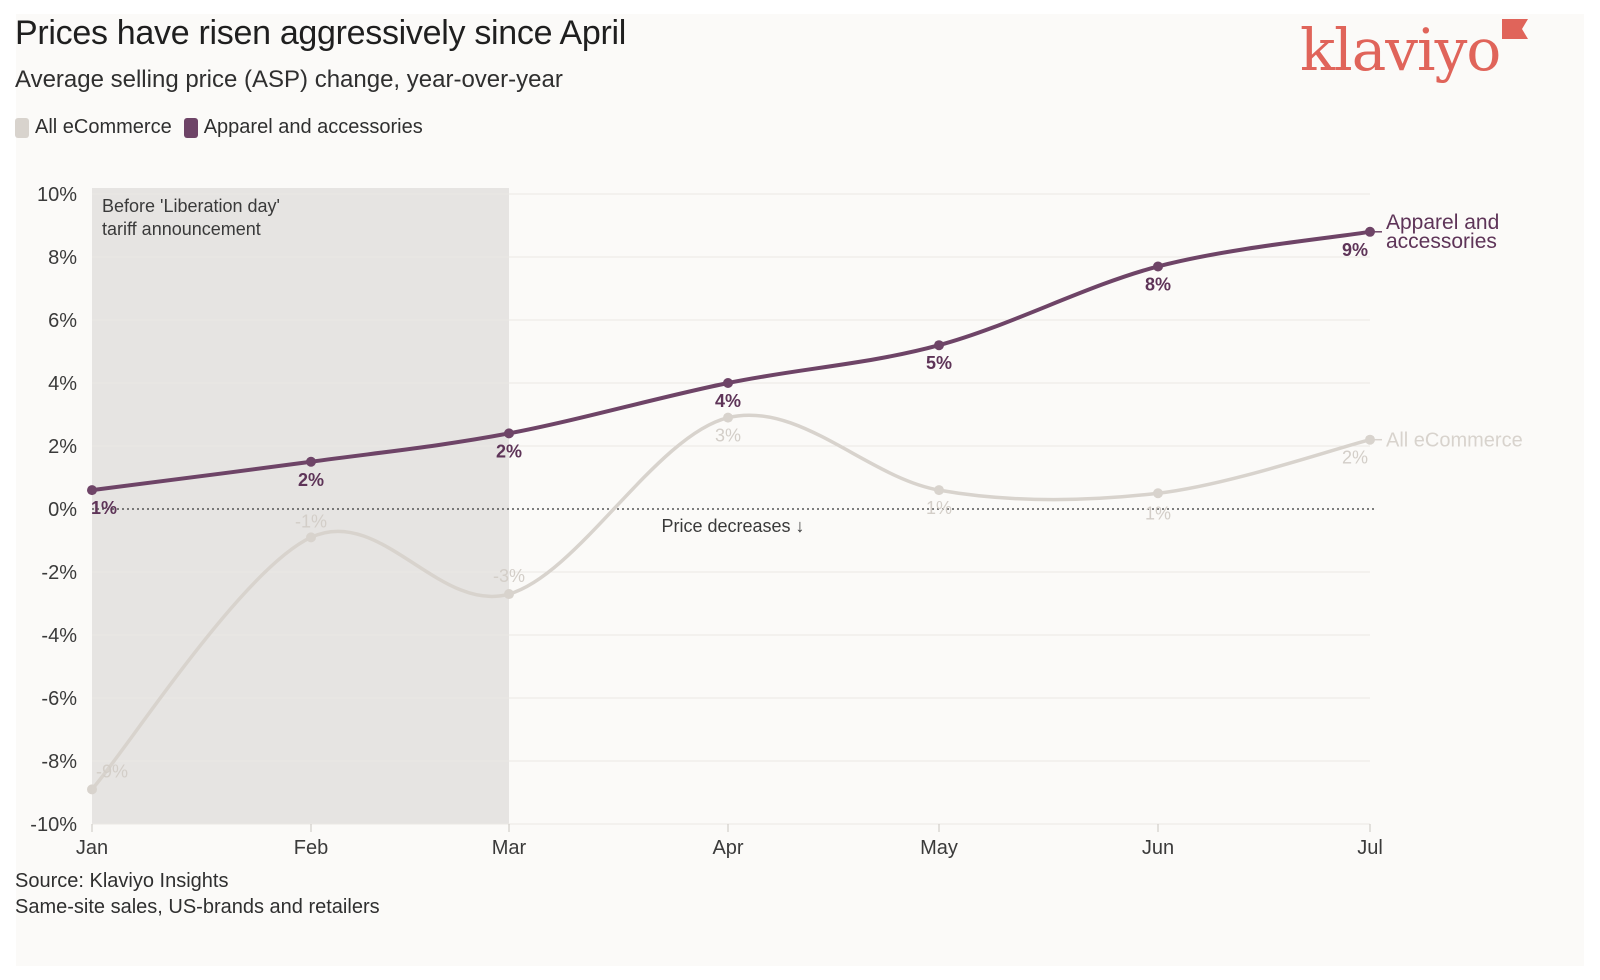  What do you see at coordinates (62, 321) in the screenshot?
I see `y-tick-label: 6%` at bounding box center [62, 321].